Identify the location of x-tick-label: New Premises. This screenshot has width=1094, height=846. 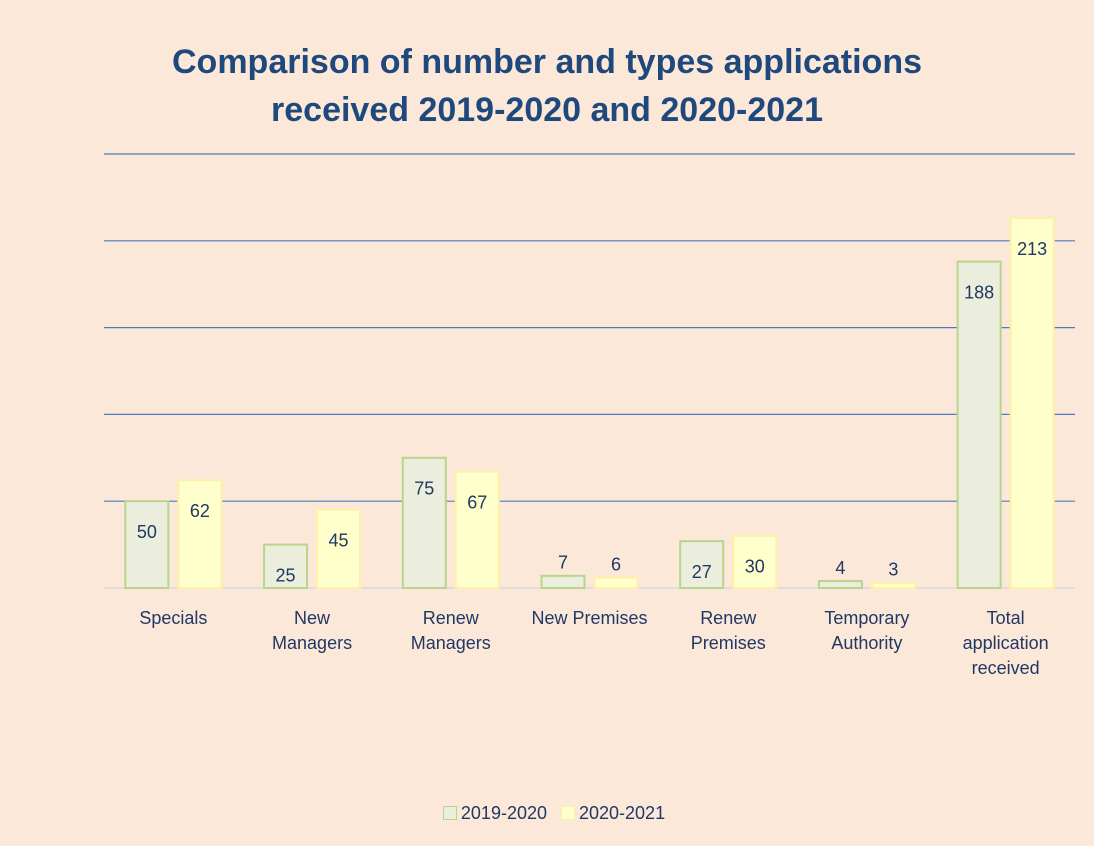
(589, 618).